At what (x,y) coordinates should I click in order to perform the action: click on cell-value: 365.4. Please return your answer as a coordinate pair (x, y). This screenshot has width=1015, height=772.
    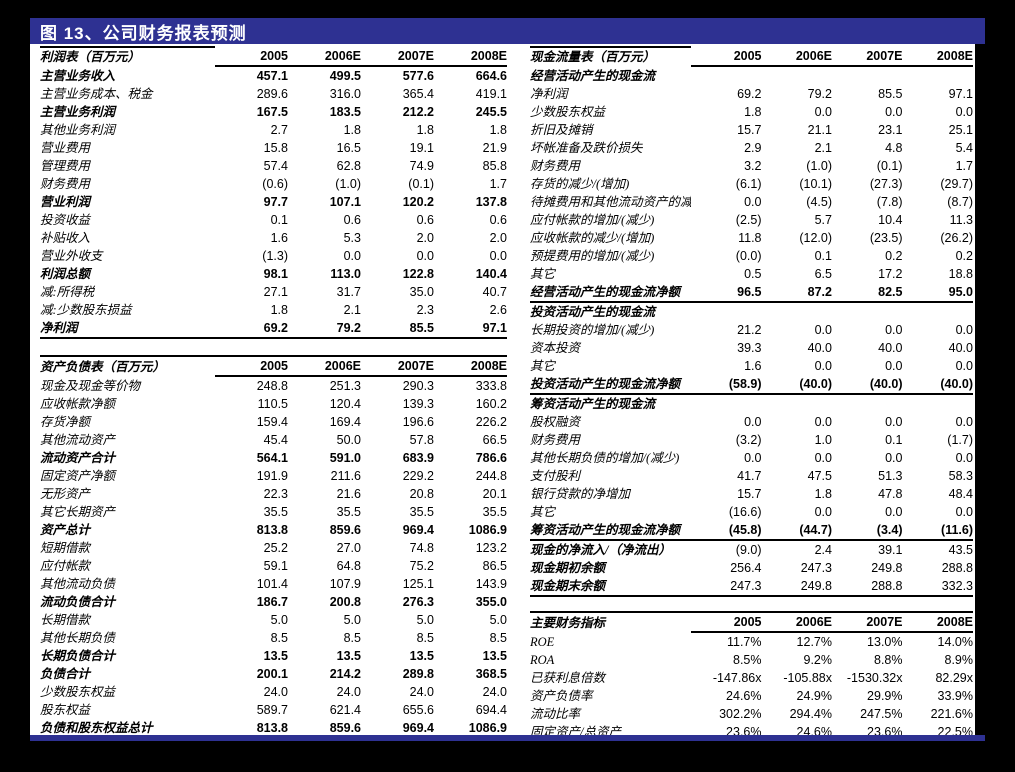
    Looking at the image, I should click on (418, 94).